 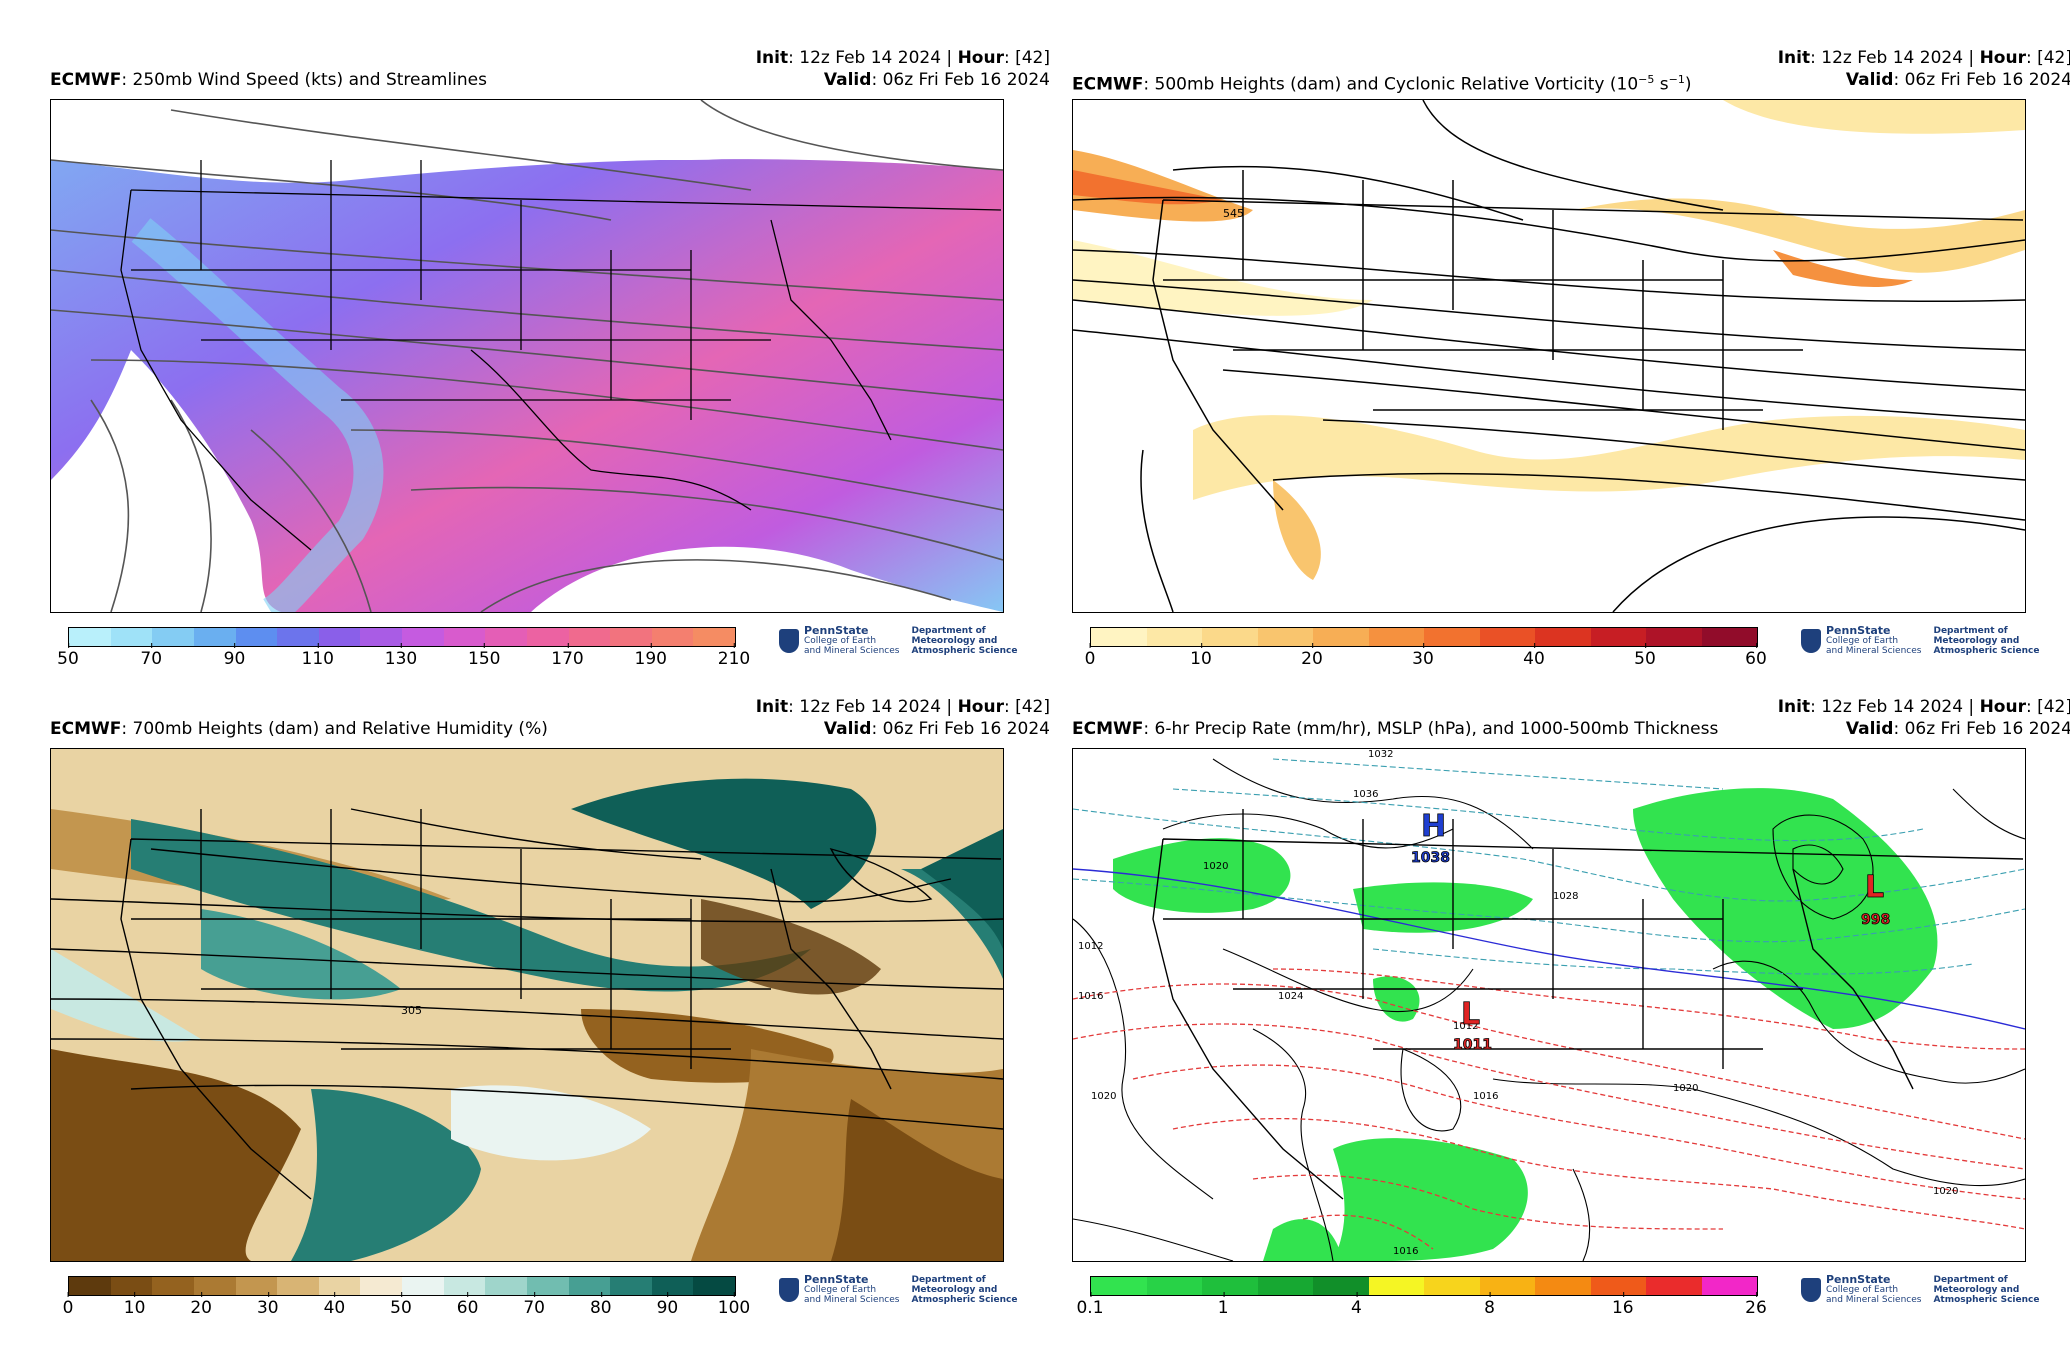 I want to click on colorbar-tick-label: 90, so click(x=667, y=1305).